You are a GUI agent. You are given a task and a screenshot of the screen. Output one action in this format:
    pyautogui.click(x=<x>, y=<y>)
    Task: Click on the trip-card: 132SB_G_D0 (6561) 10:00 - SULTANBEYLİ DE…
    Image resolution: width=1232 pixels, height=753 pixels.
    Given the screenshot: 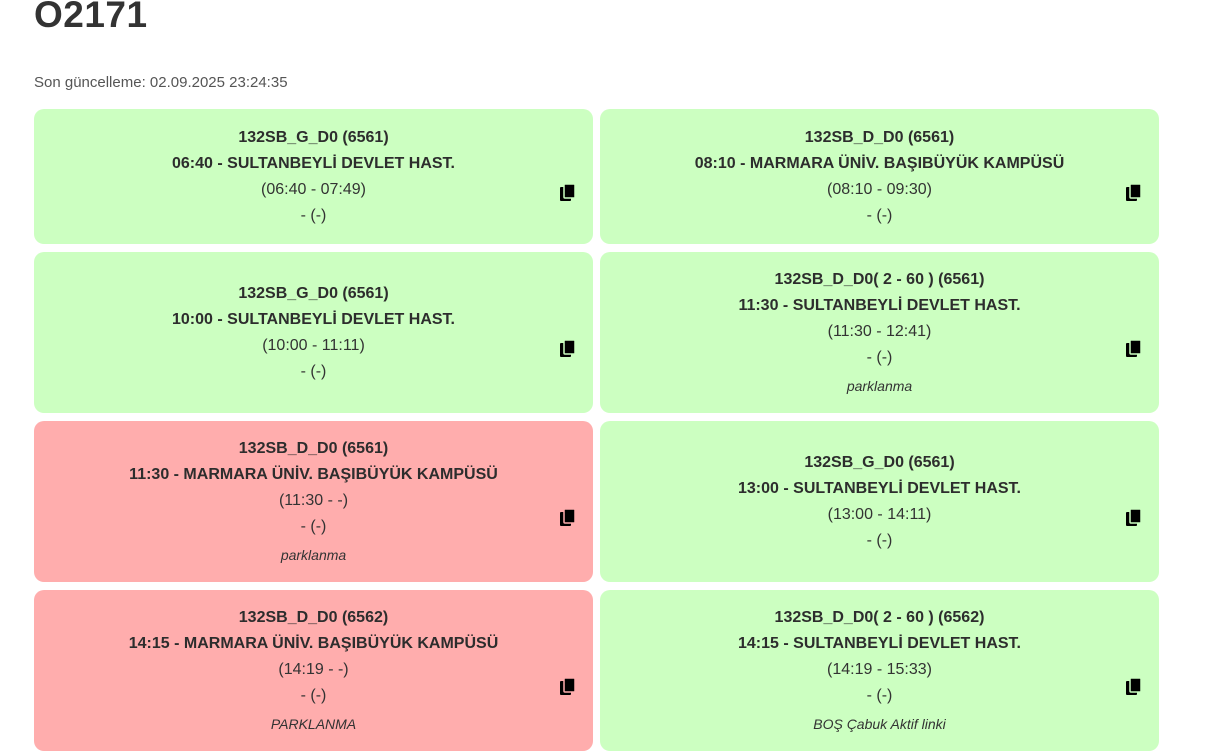 What is the action you would take?
    pyautogui.click(x=313, y=332)
    